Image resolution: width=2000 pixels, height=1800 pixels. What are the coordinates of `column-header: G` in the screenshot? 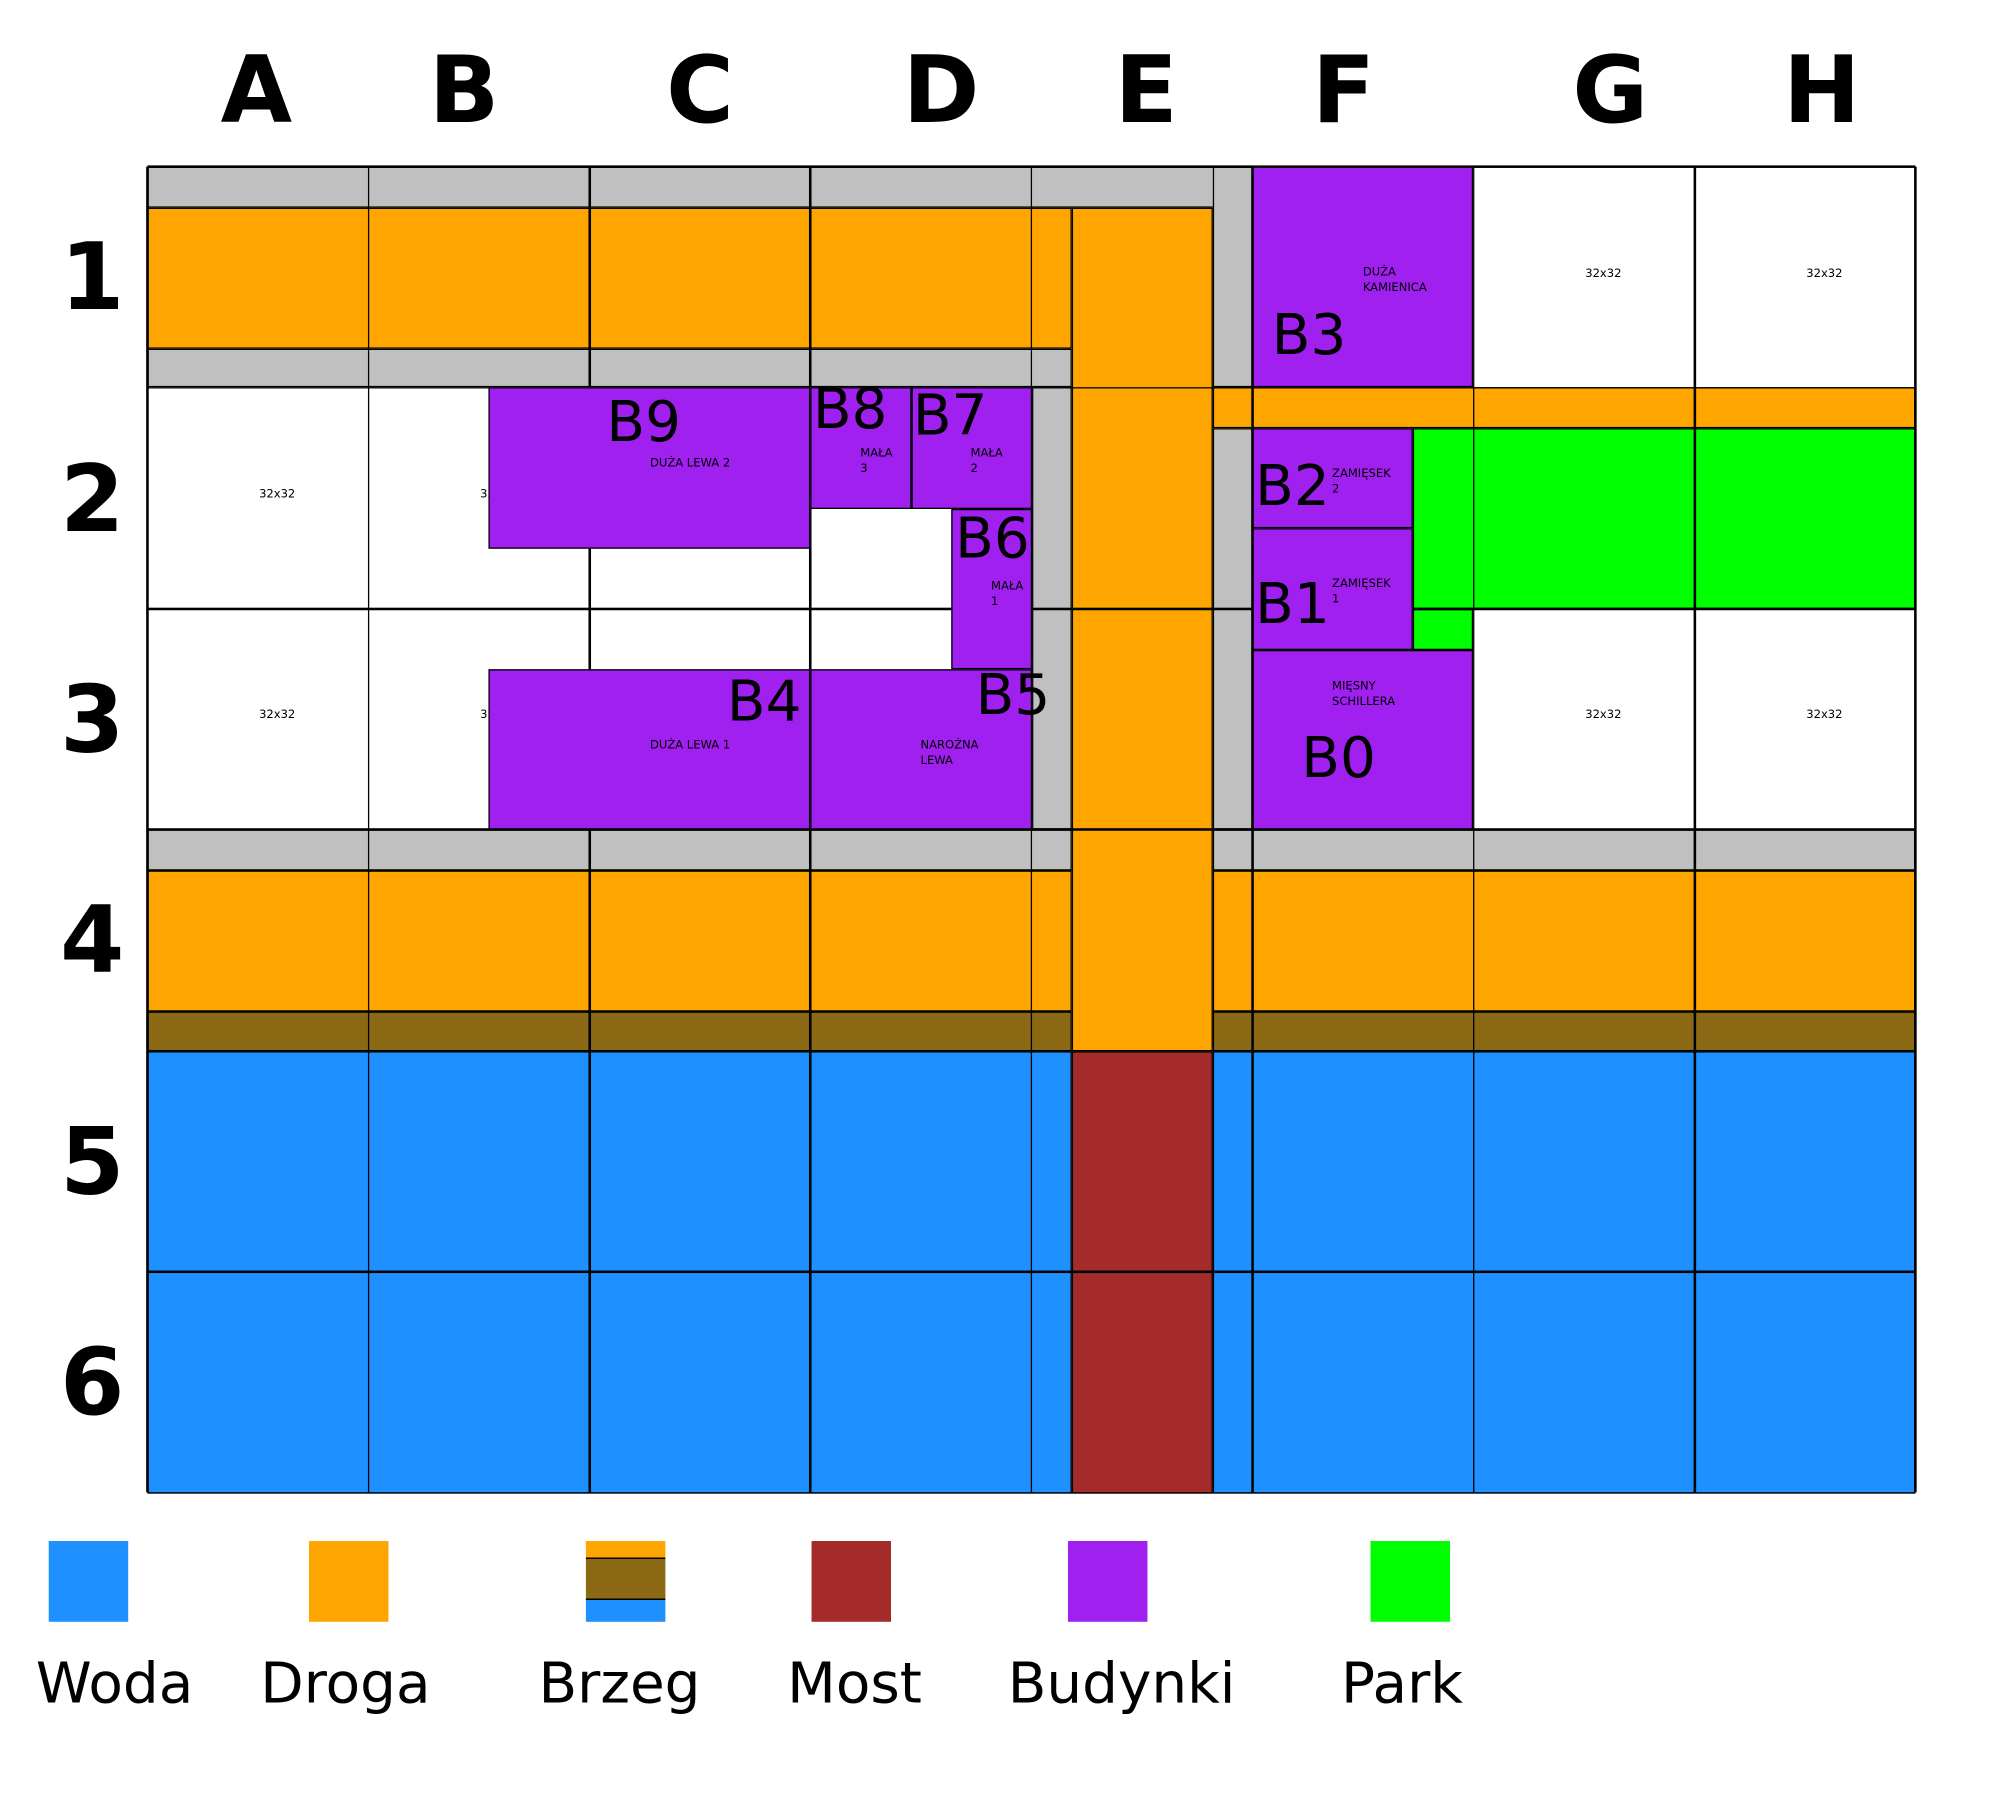 It's located at (1610, 89).